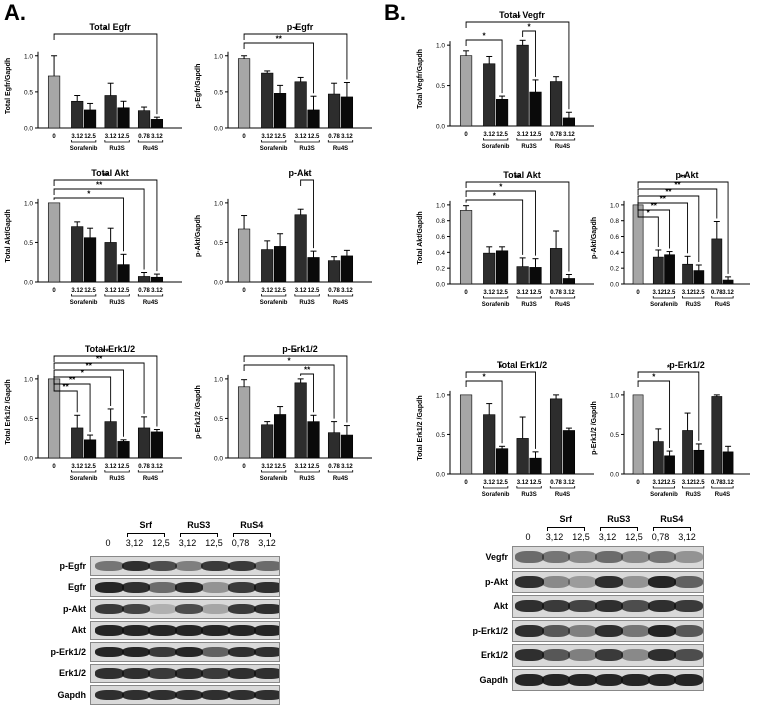 Image resolution: width=759 pixels, height=705 pixels. What do you see at coordinates (108, 543) in the screenshot?
I see `blot-lane-label: 0` at bounding box center [108, 543].